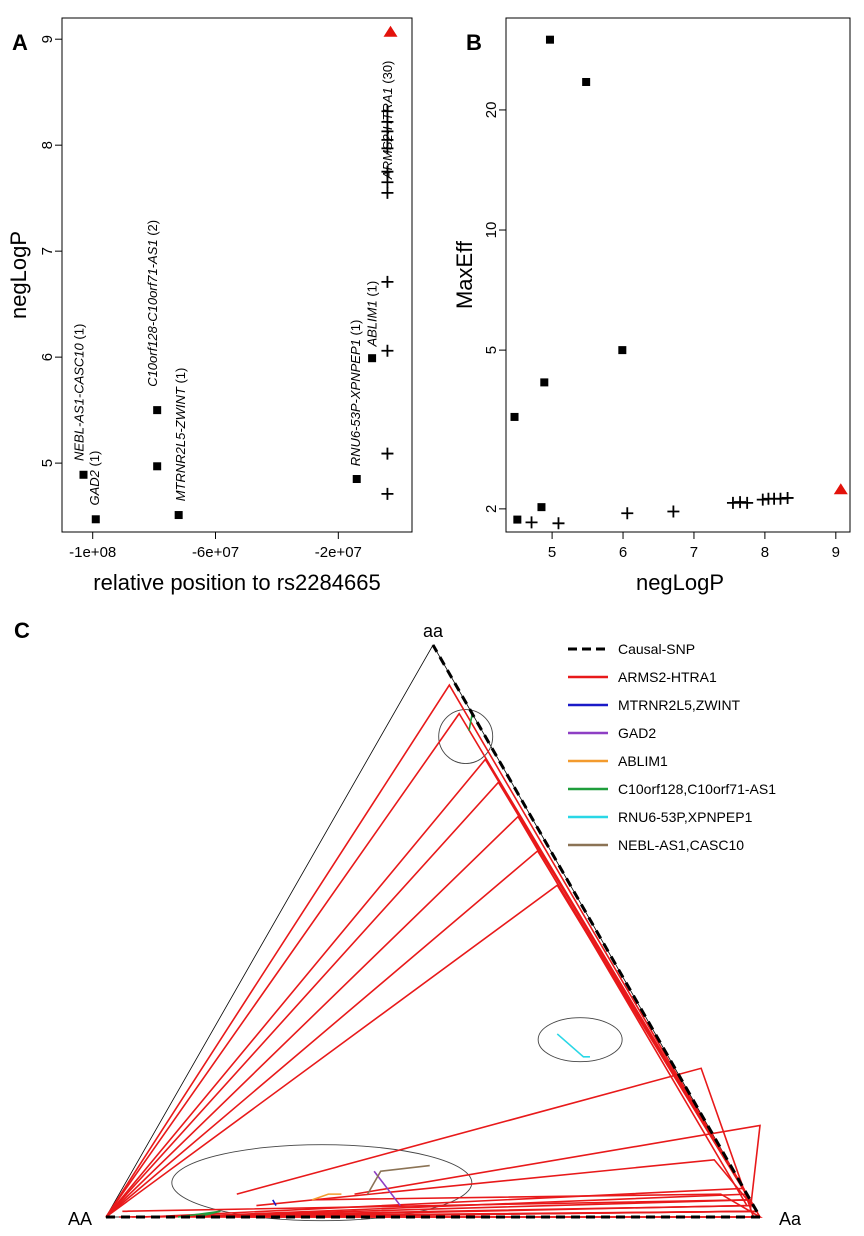  What do you see at coordinates (18, 275) in the screenshot?
I see `panel-a-y-axis-label: negLogP` at bounding box center [18, 275].